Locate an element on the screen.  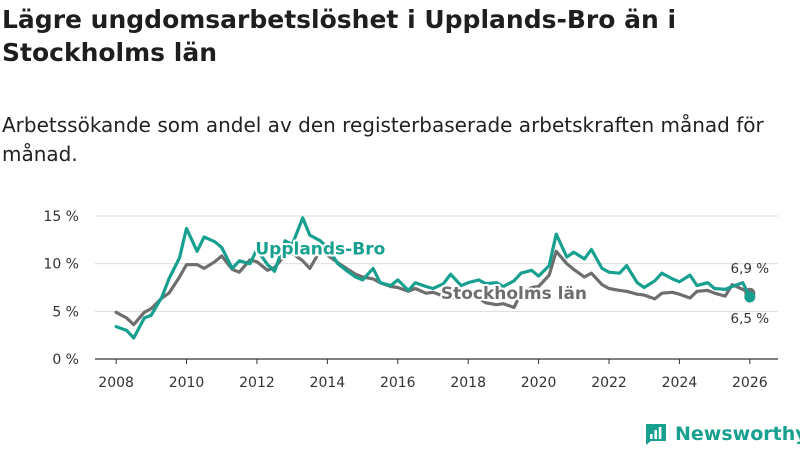
x-tick-label: 2016 is located at coordinates (398, 383).